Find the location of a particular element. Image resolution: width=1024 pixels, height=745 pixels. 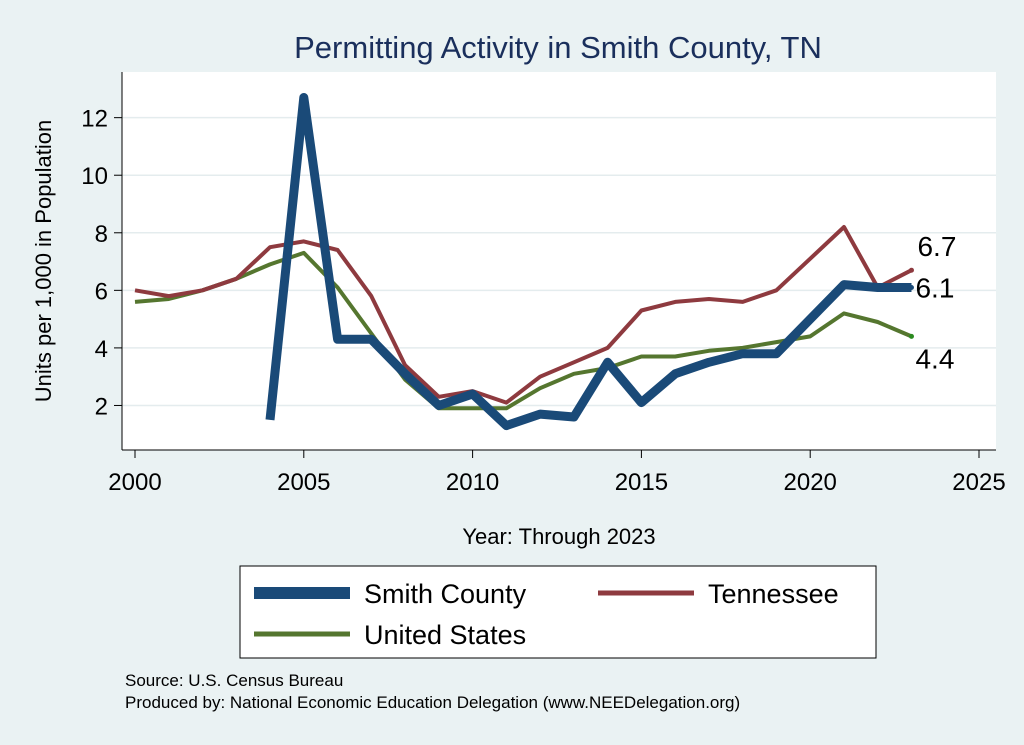

legend-label-tennessee: Tennessee is located at coordinates (773, 594).